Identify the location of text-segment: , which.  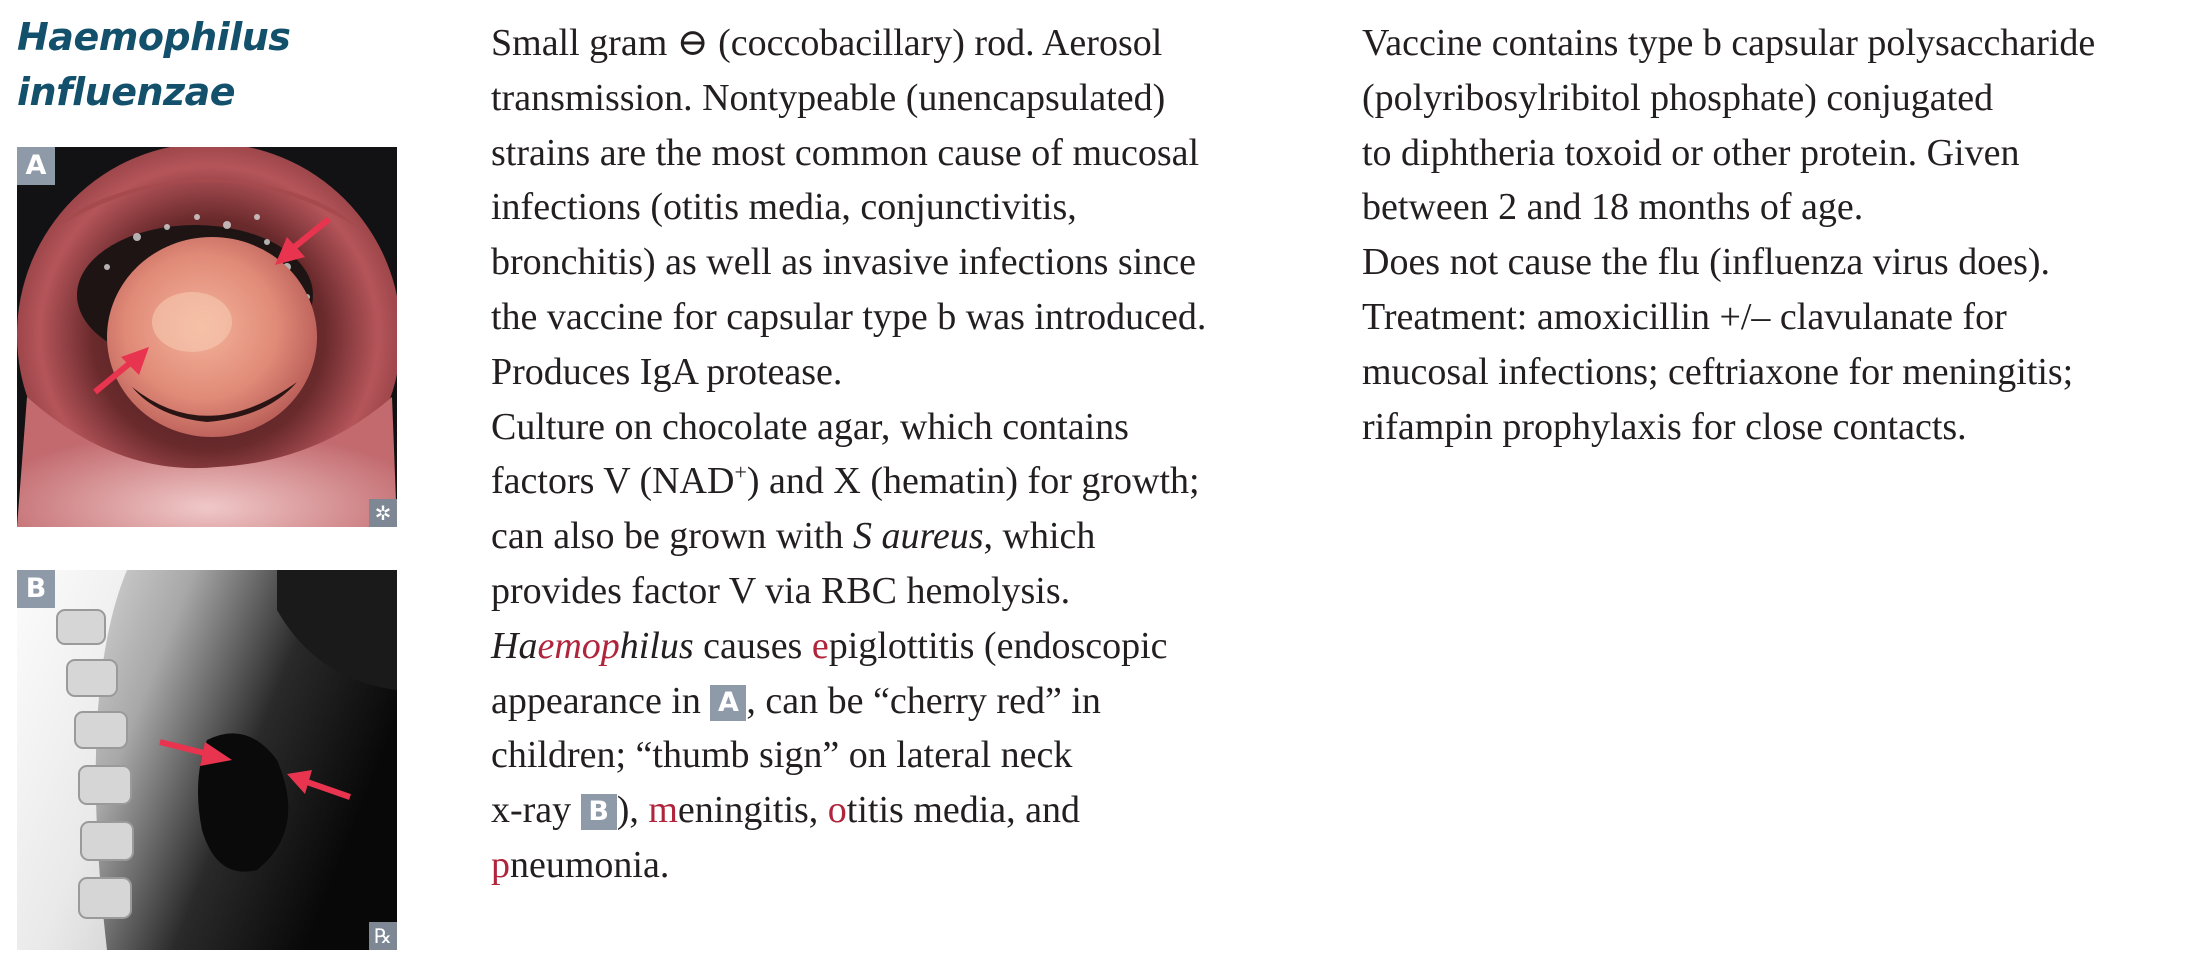
(1039, 536).